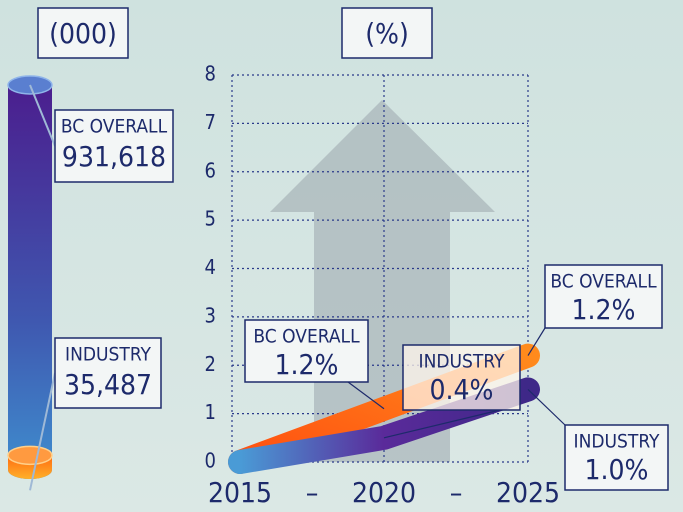 The width and height of the screenshot is (683, 512). Describe the element at coordinates (210, 74) in the screenshot. I see `y-tick-label: 8` at that location.